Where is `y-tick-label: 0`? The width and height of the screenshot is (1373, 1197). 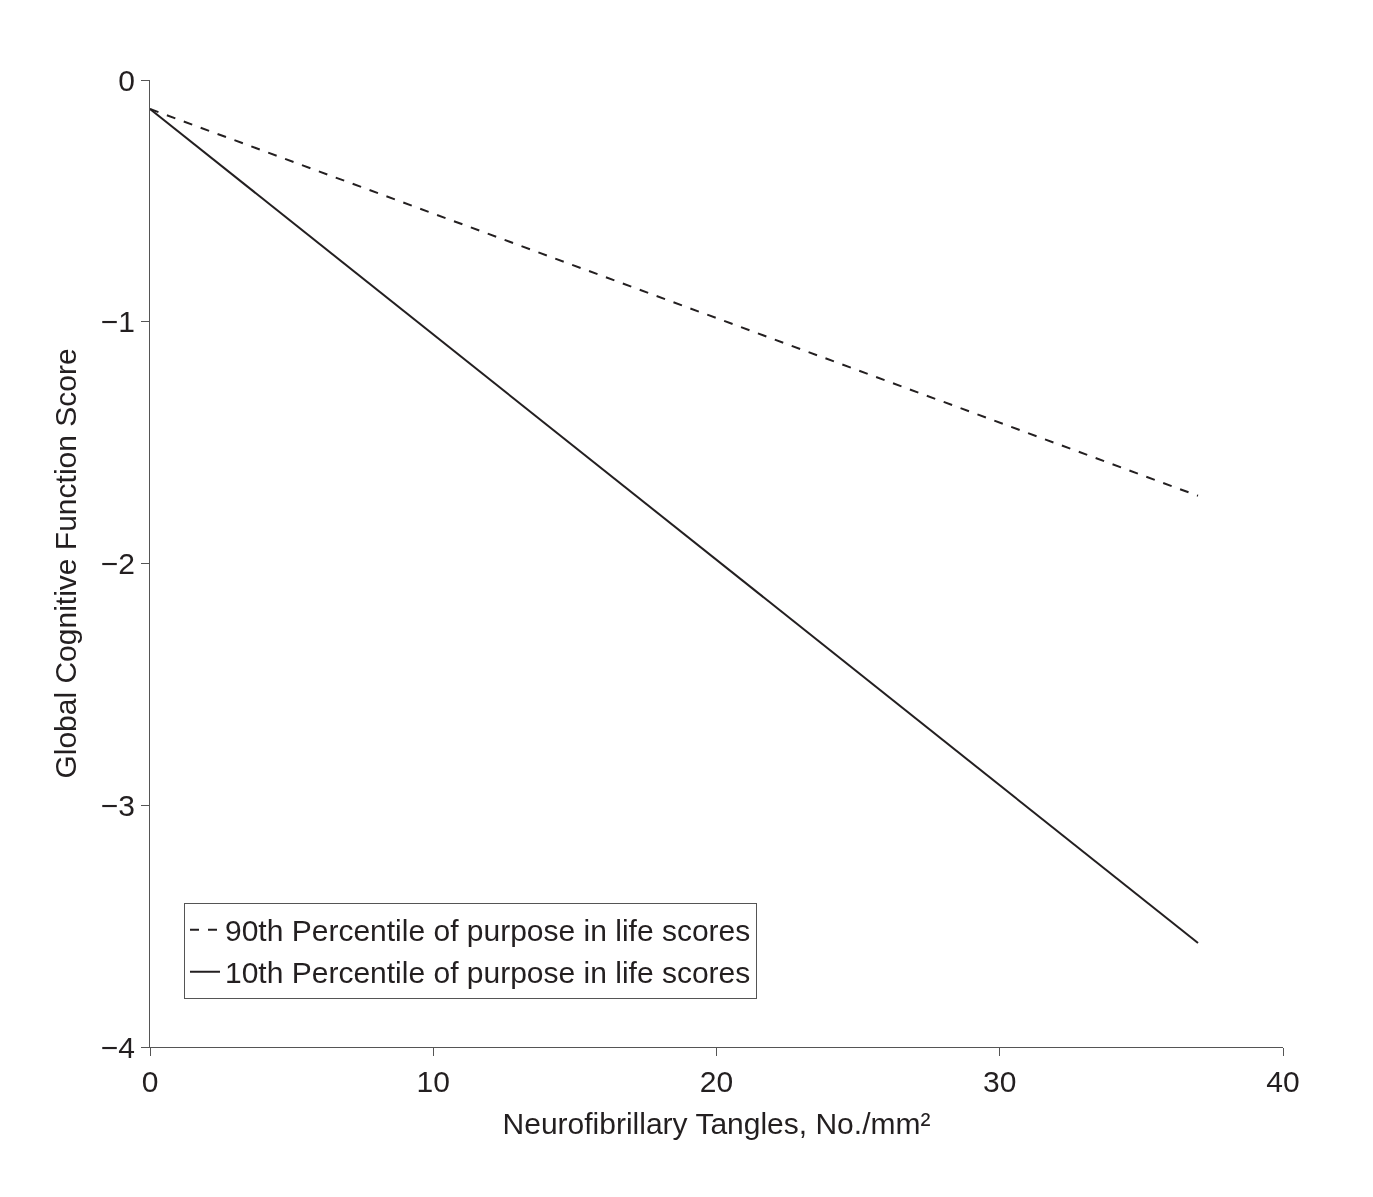
y-tick-label: 0 is located at coordinates (126, 80).